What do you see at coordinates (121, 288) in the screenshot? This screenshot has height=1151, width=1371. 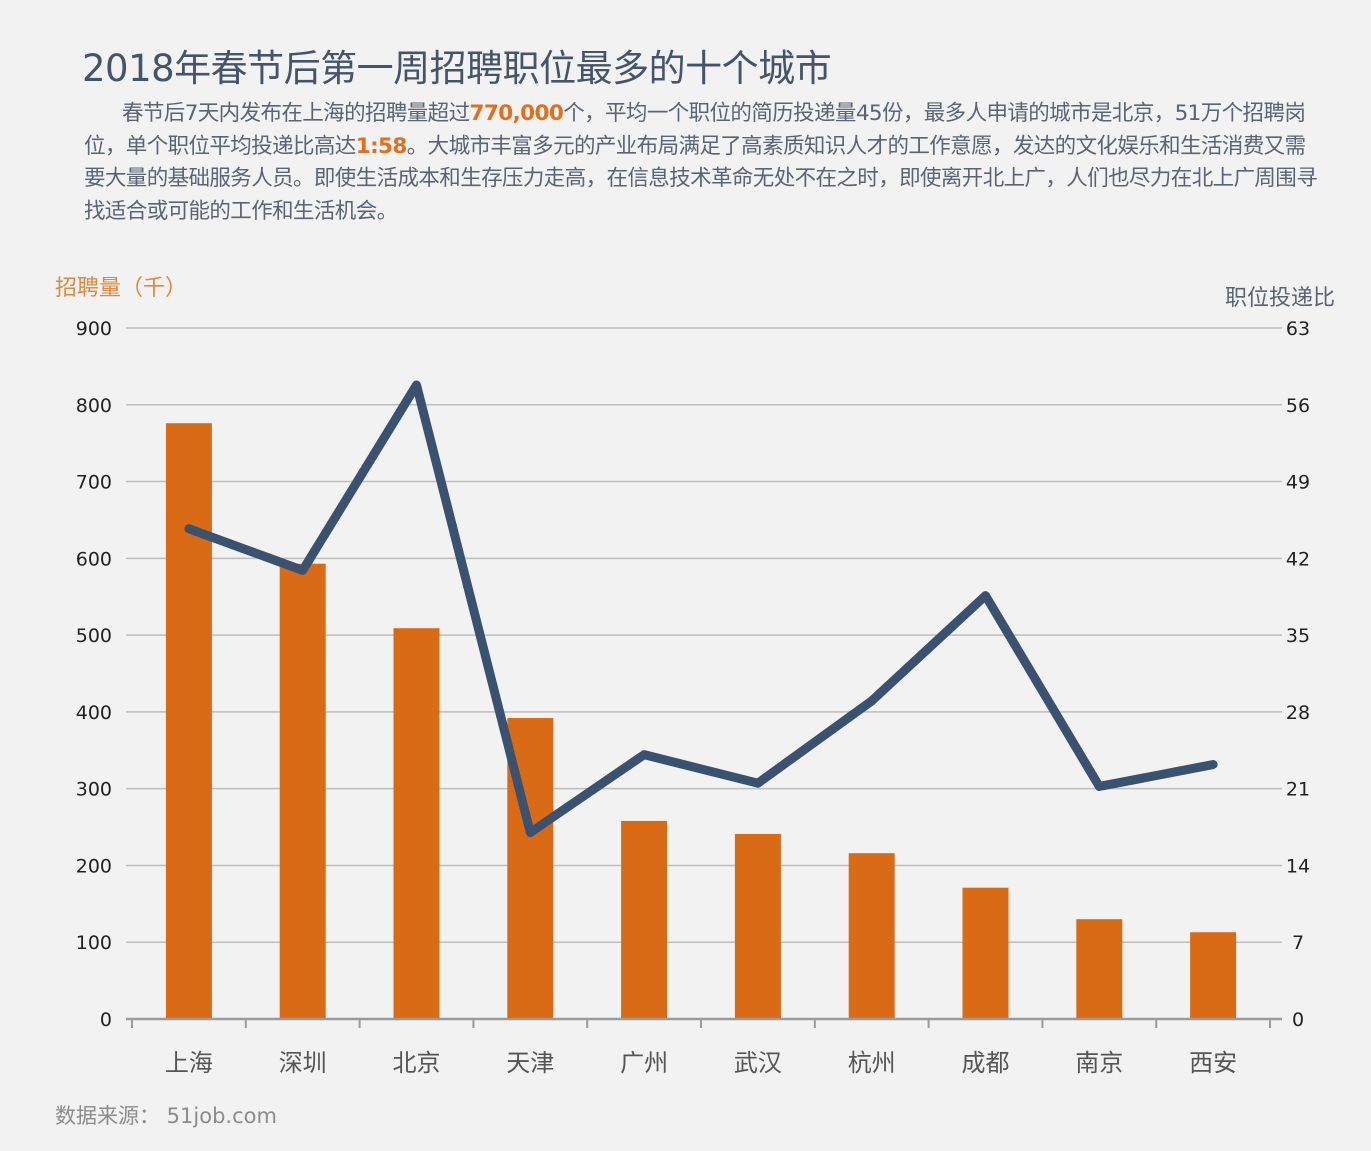 I see `left-axis-title: 招聘量（千）` at bounding box center [121, 288].